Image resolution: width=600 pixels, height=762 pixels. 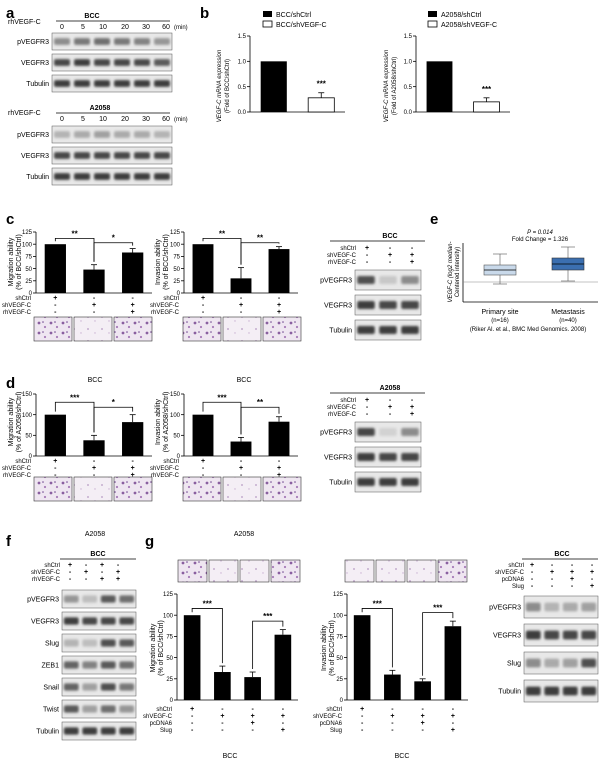 I want to click on chart-d-inv-sig-mark: **, so click(x=260, y=402).